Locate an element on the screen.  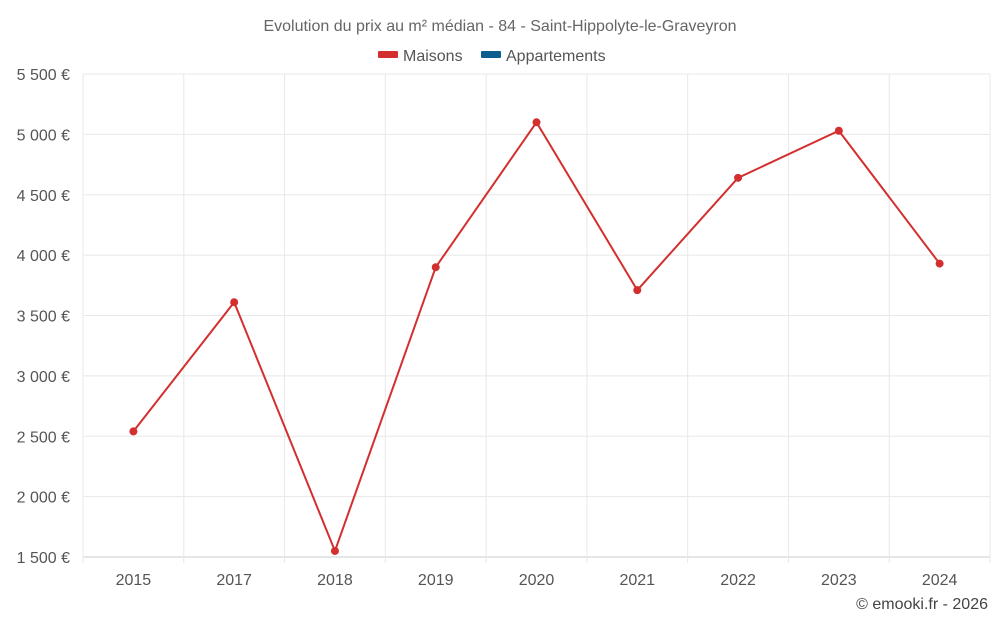
y-tick-label: 5 500 € is located at coordinates (43, 75).